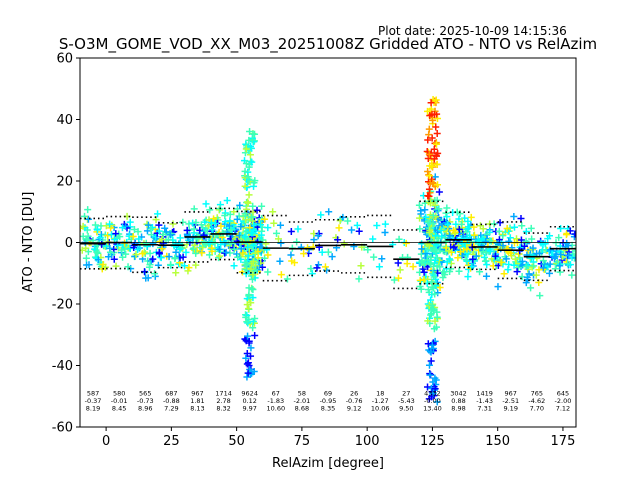 This screenshot has height=480, width=640. I want to click on bin-stat-mean: -0.76, so click(354, 401).